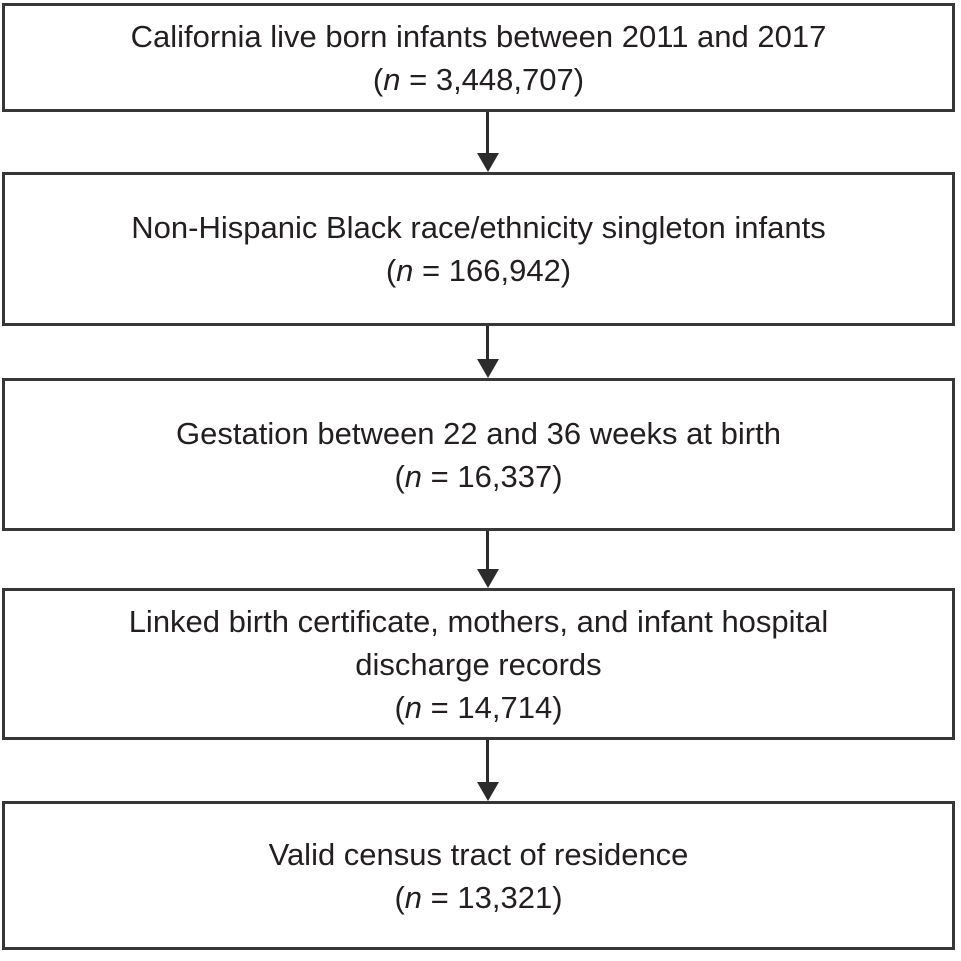 Image resolution: width=961 pixels, height=961 pixels. I want to click on flow-box-5-count: (n = 13,321), so click(478, 897).